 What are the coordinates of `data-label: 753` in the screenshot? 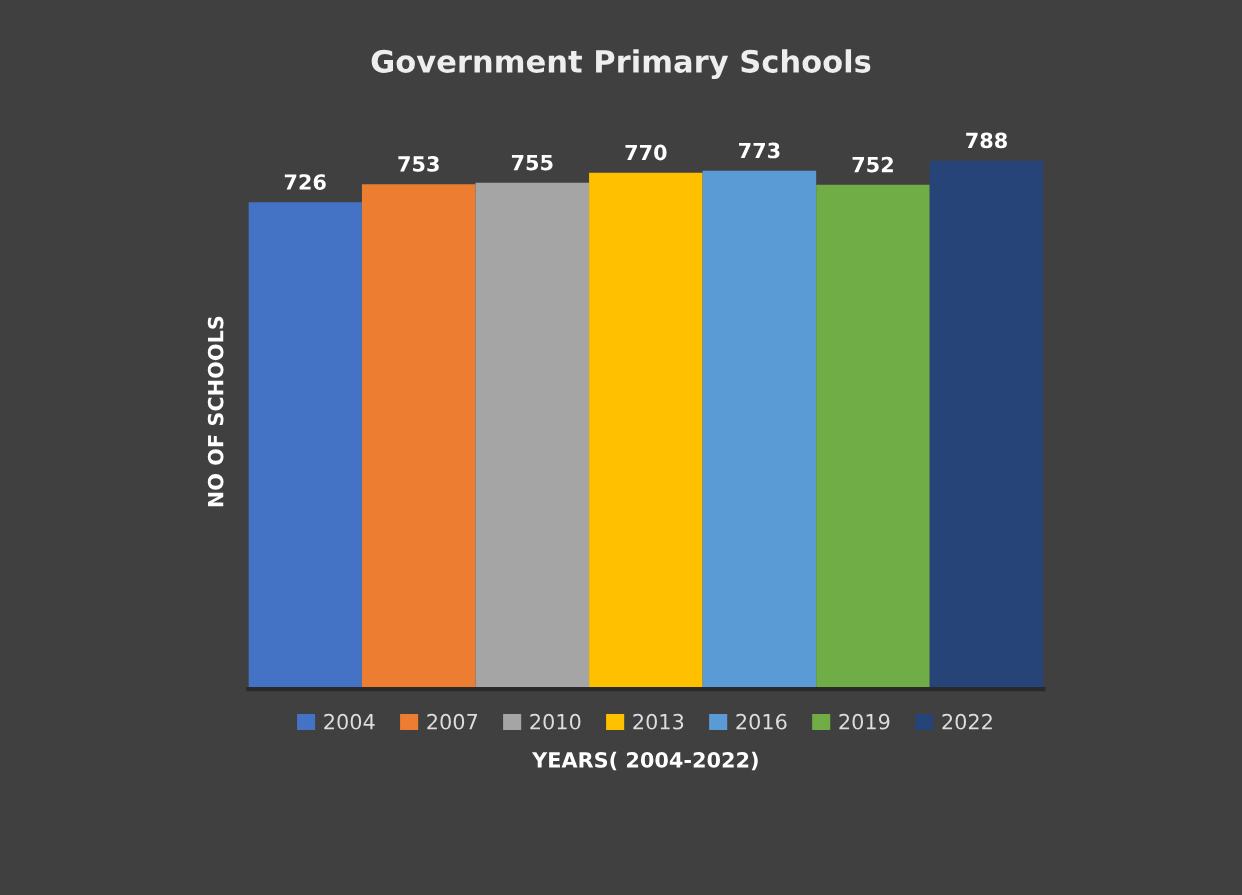 It's located at (418, 164).